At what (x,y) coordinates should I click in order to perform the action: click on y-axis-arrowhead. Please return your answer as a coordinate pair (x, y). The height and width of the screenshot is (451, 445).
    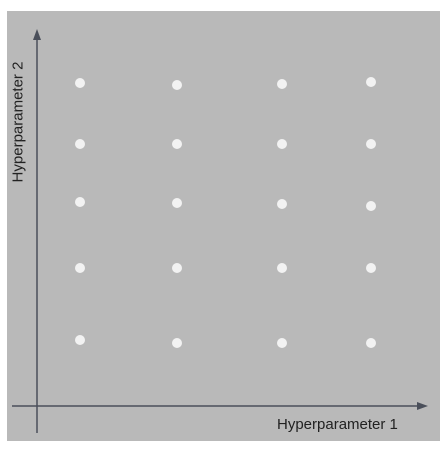
    Looking at the image, I should click on (37, 34).